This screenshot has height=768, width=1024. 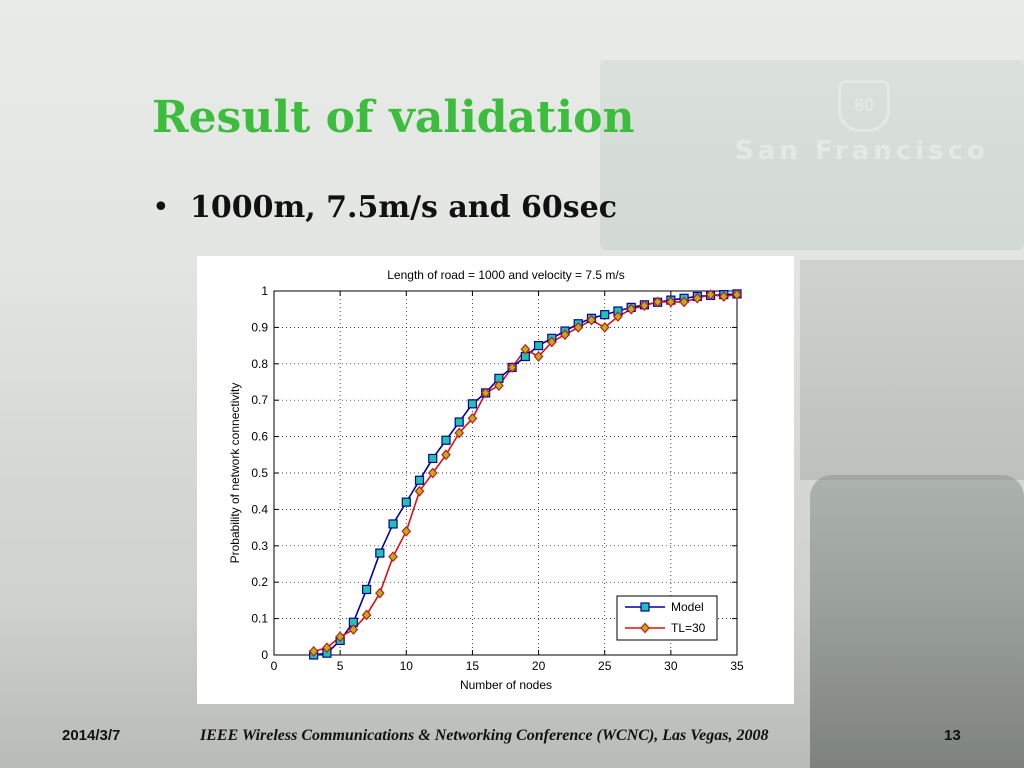 What do you see at coordinates (671, 666) in the screenshot?
I see `x-tick-label: 30` at bounding box center [671, 666].